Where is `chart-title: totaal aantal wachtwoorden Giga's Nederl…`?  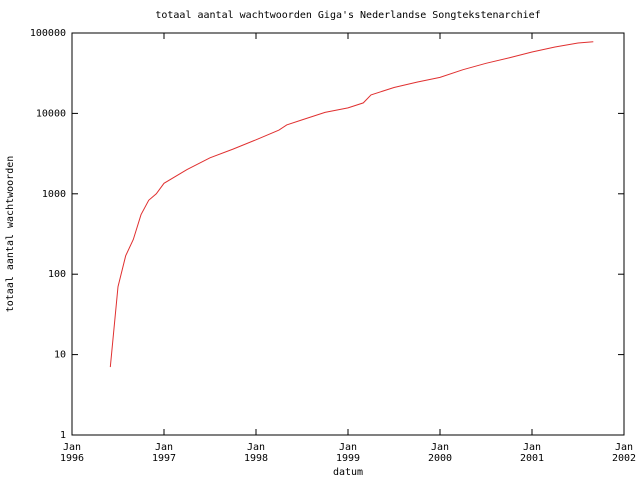 chart-title: totaal aantal wachtwoorden Giga's Nederl… is located at coordinates (347, 15).